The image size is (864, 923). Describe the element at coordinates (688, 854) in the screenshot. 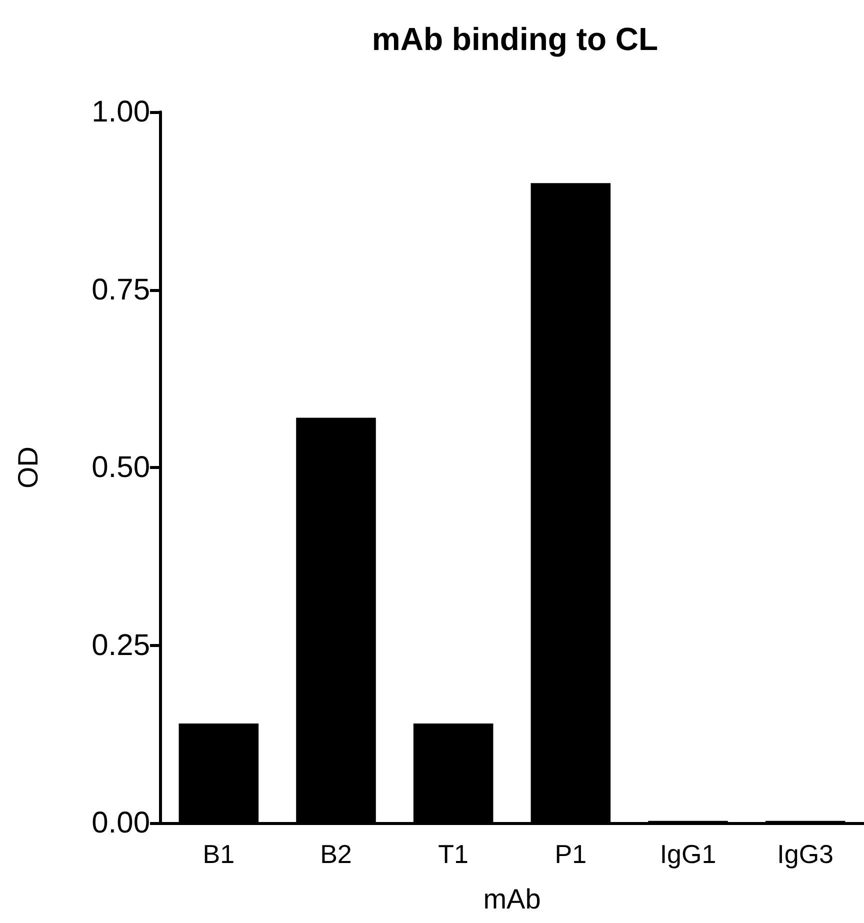

I see `x-tick-label: IgG1` at that location.